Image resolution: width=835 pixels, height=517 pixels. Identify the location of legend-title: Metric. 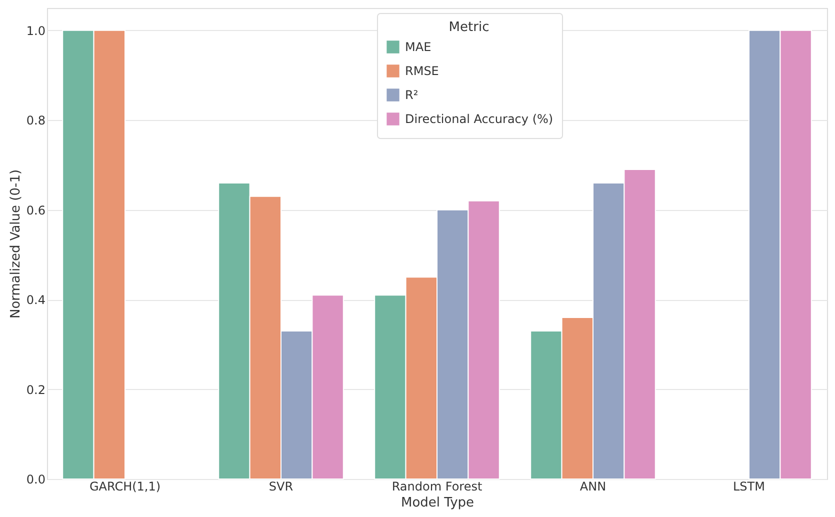
(469, 27).